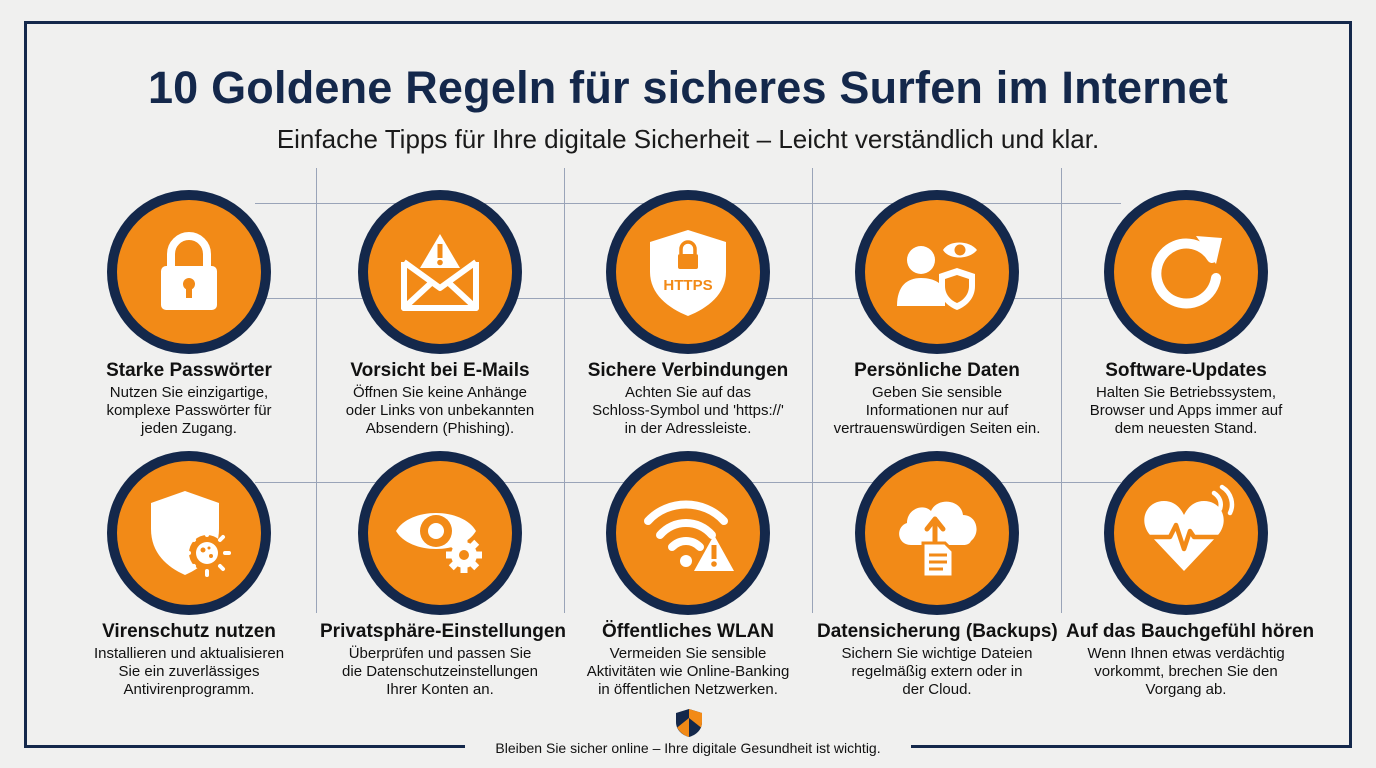 The width and height of the screenshot is (1376, 768). Describe the element at coordinates (688, 653) in the screenshot. I see `rule-description-line: Vermeiden Sie sensible` at that location.